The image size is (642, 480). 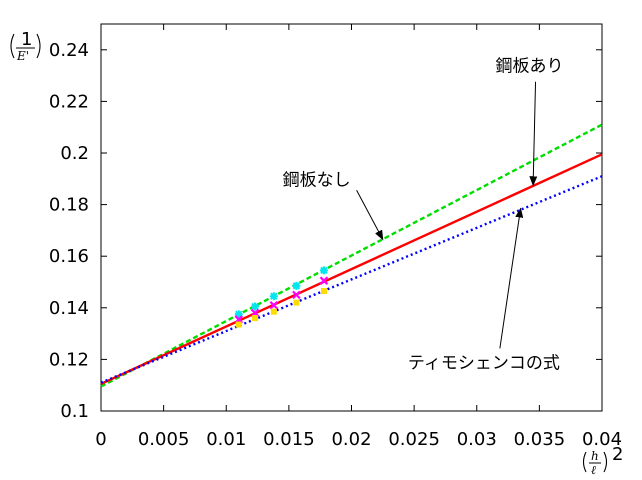 What do you see at coordinates (22, 56) in the screenshot?
I see `ylabel-denominator: E'` at bounding box center [22, 56].